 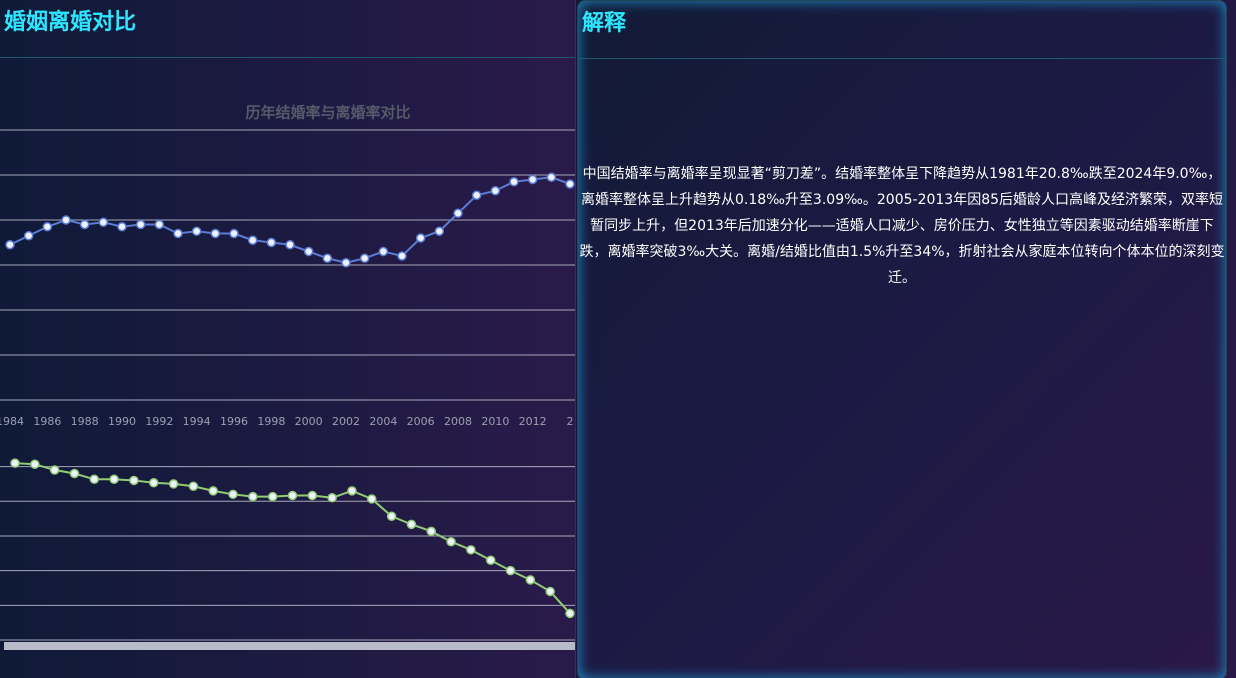 I want to click on x-tick-label: 1990, so click(x=122, y=421).